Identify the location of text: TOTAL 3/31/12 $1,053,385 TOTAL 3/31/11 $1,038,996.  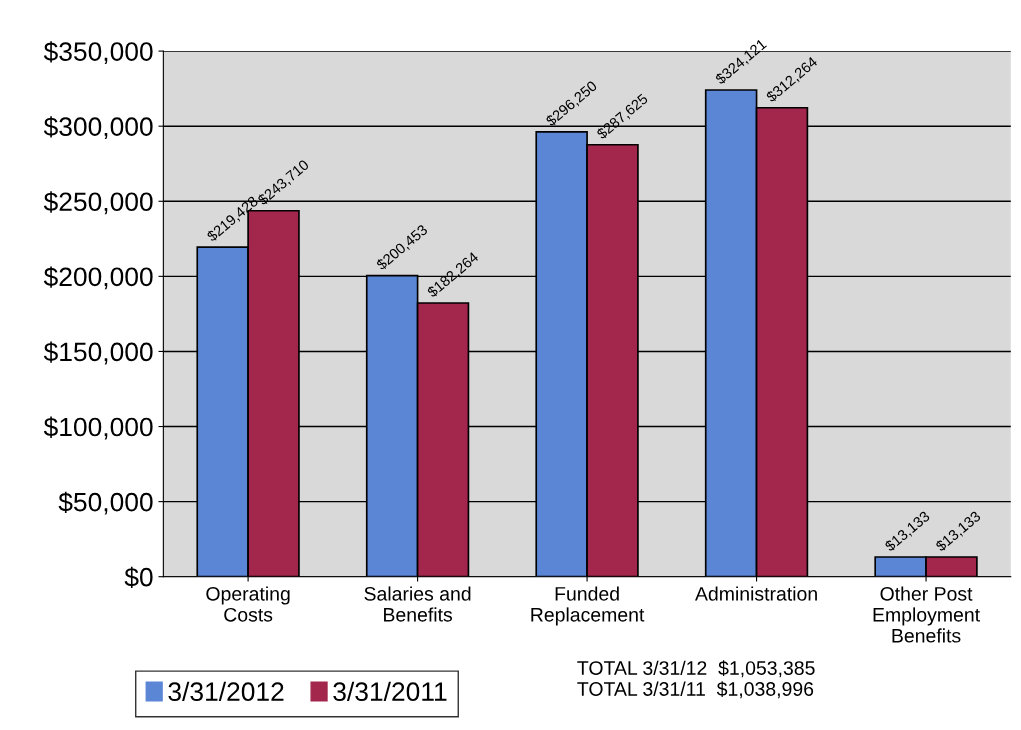
(696, 679).